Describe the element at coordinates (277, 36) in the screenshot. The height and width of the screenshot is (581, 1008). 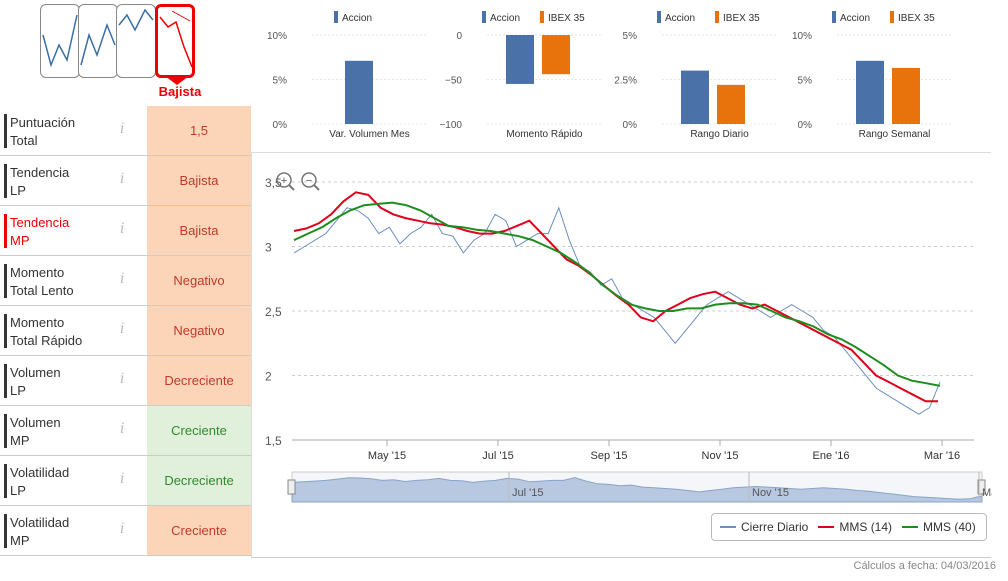
I see `y-tick-label: 10%` at that location.